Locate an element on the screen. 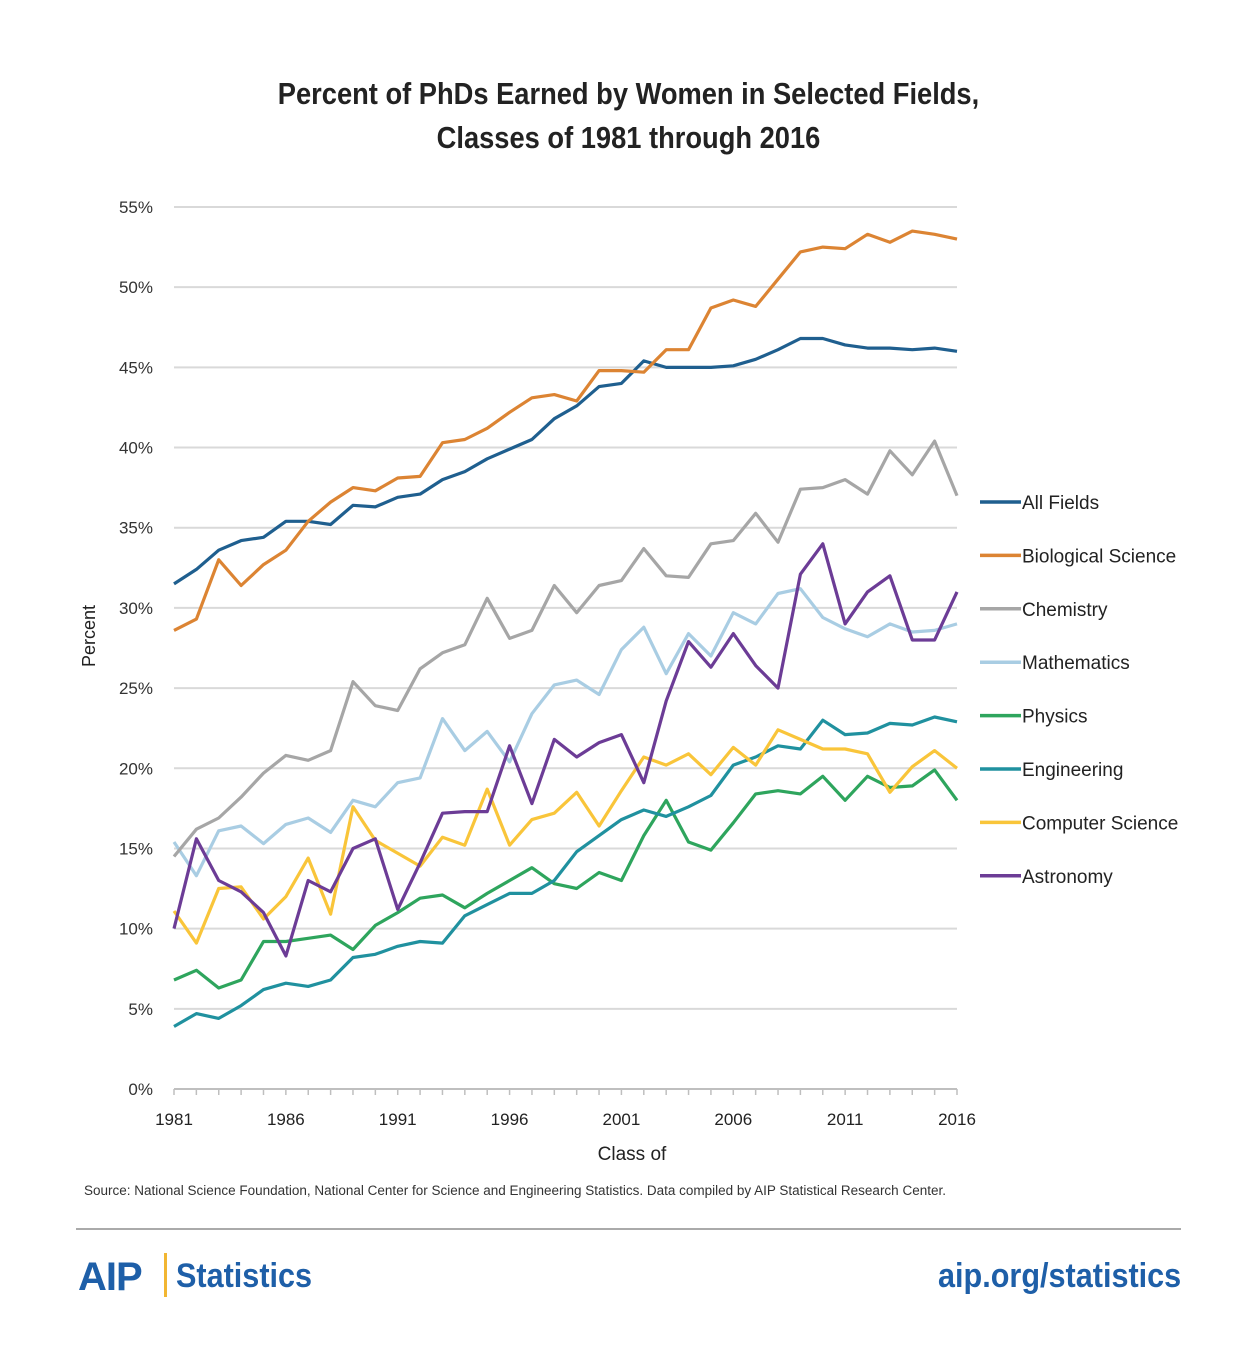  legend-label: All Fields is located at coordinates (1060, 503).